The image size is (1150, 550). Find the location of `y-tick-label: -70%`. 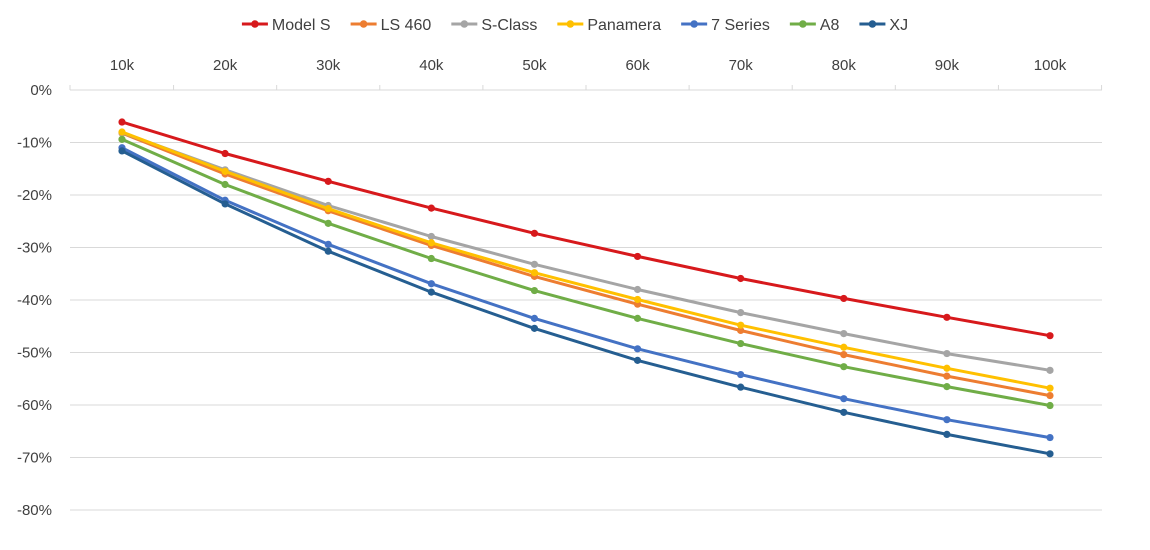

y-tick-label: -70% is located at coordinates (34, 458).